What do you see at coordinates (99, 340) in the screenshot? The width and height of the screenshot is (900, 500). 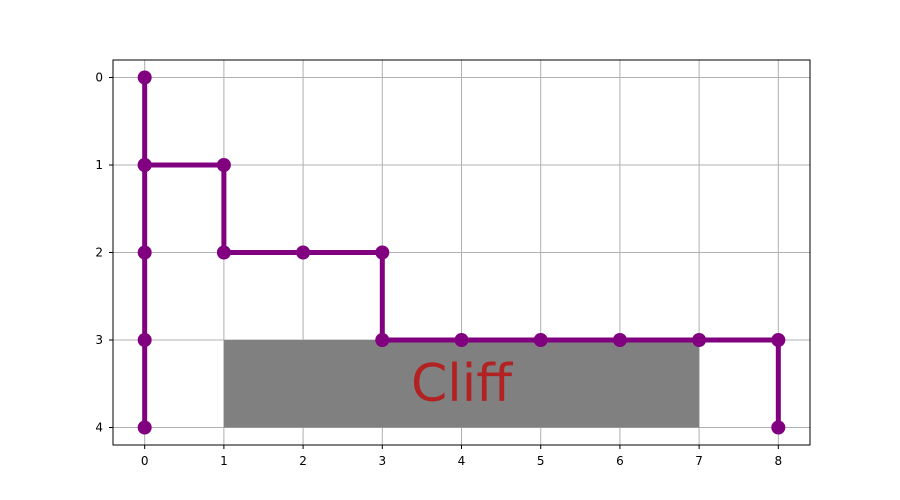 I see `y-tick-label: 3` at bounding box center [99, 340].